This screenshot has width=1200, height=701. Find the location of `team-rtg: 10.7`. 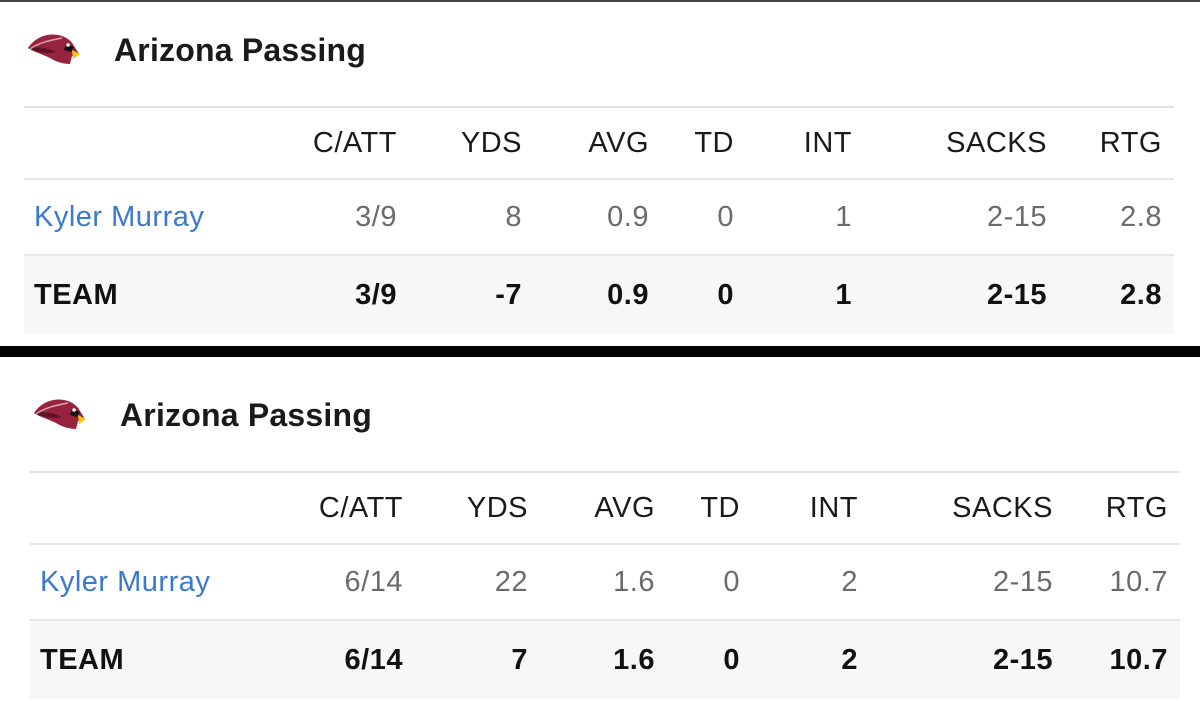

team-rtg: 10.7 is located at coordinates (1122, 659).